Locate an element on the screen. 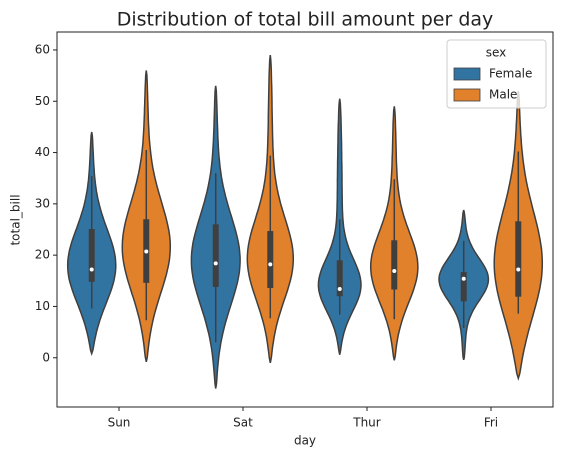 The width and height of the screenshot is (563, 459). y-tick-label: 30 is located at coordinates (42, 203).